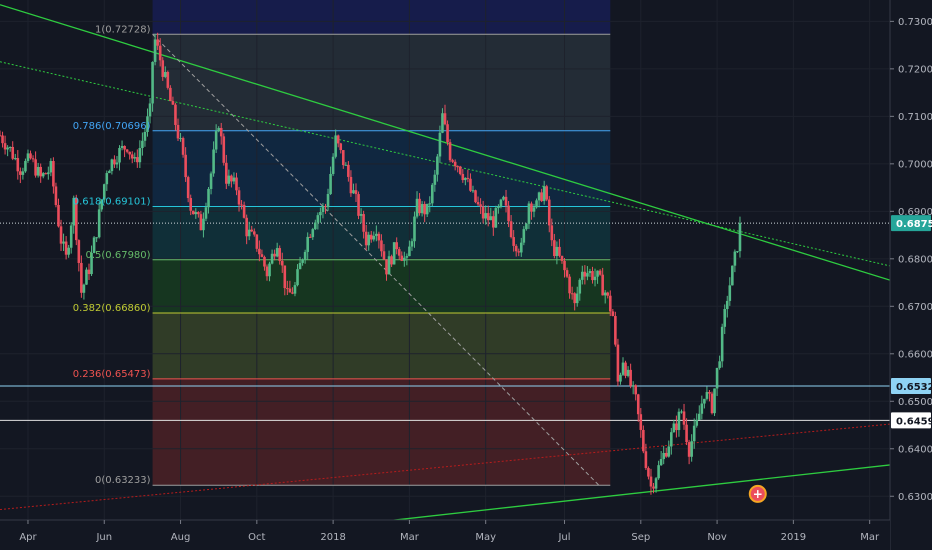  What do you see at coordinates (381, 345) in the screenshot?
I see `fib-zone` at bounding box center [381, 345].